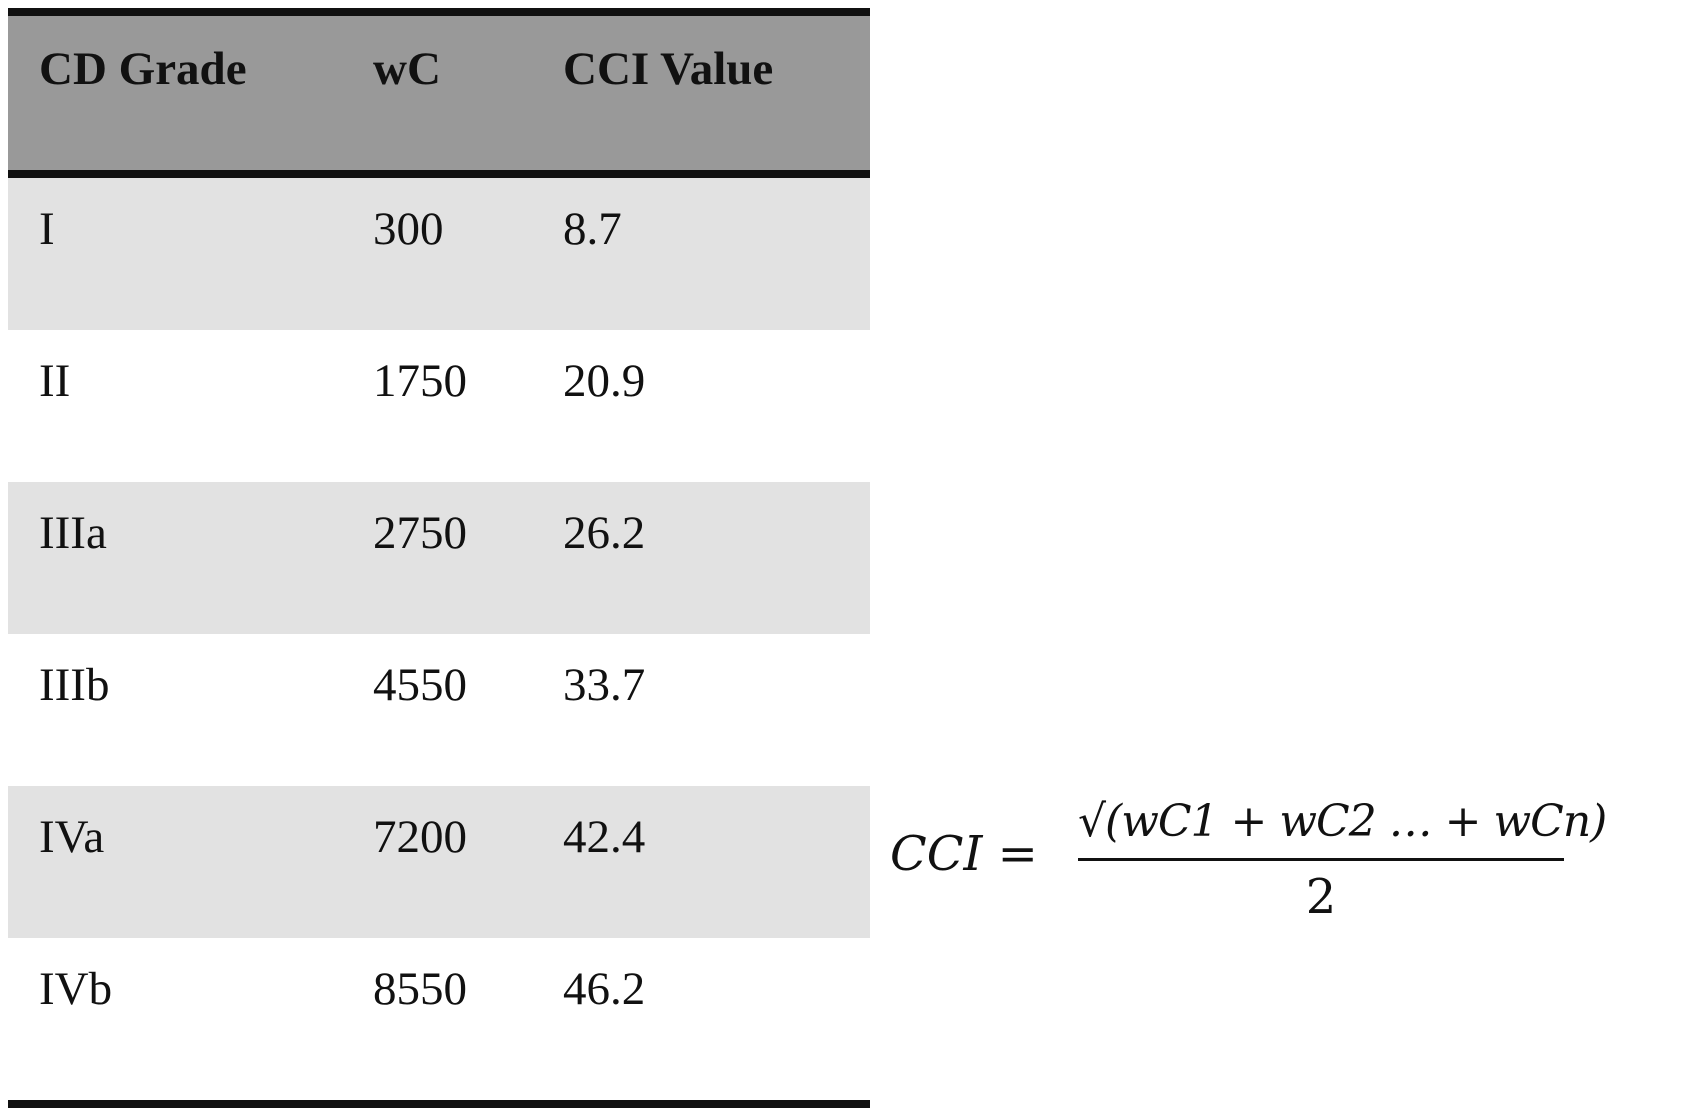 The height and width of the screenshot is (1108, 1693). Describe the element at coordinates (408, 229) in the screenshot. I see `cell-wc: 300` at that location.